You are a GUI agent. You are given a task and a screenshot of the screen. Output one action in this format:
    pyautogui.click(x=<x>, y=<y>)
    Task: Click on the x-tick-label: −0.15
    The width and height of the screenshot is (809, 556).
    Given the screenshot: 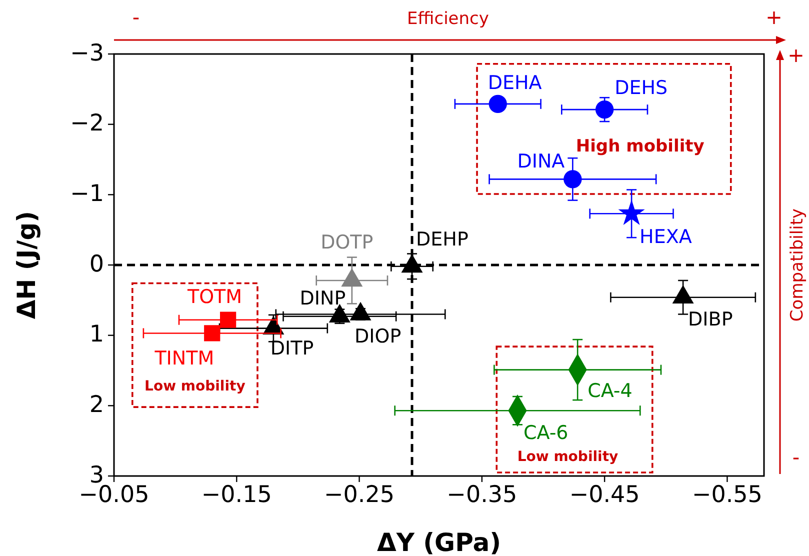 What is the action you would take?
    pyautogui.click(x=236, y=495)
    